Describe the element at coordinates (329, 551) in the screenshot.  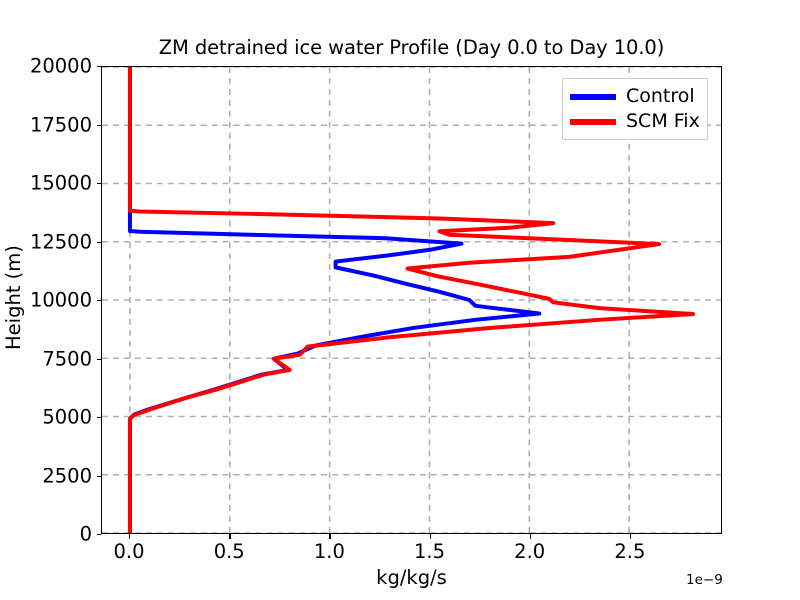
I see `x-tick-label: 1.0` at that location.